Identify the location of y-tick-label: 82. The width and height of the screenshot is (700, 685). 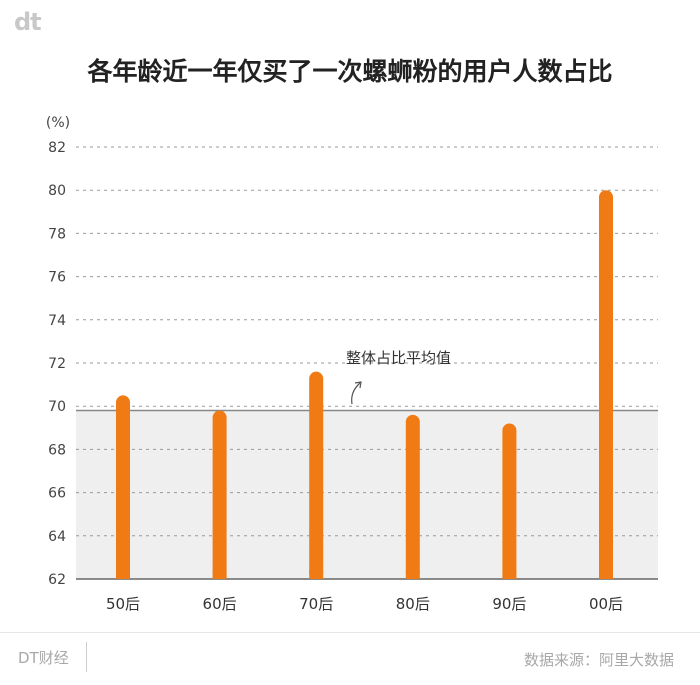
(57, 148).